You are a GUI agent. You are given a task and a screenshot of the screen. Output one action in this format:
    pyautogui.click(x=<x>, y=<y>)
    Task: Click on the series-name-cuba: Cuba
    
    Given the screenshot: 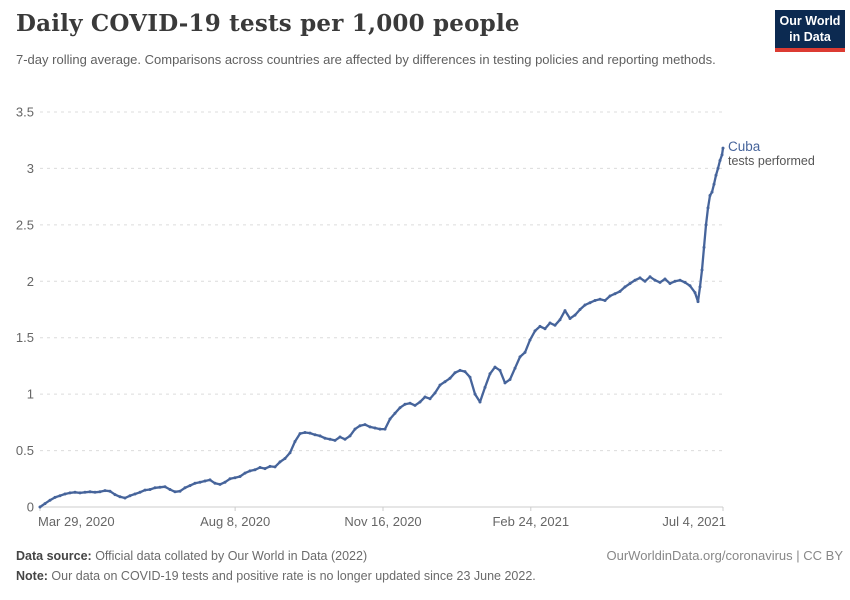 What is the action you would take?
    pyautogui.click(x=744, y=146)
    